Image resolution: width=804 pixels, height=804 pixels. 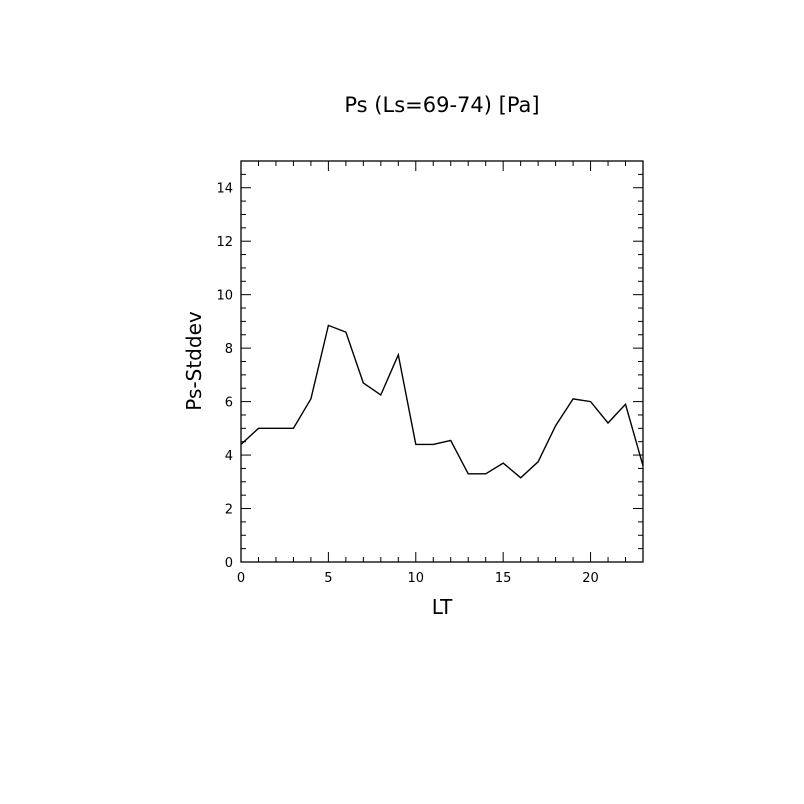 What do you see at coordinates (241, 578) in the screenshot?
I see `x-tick-label: 0` at bounding box center [241, 578].